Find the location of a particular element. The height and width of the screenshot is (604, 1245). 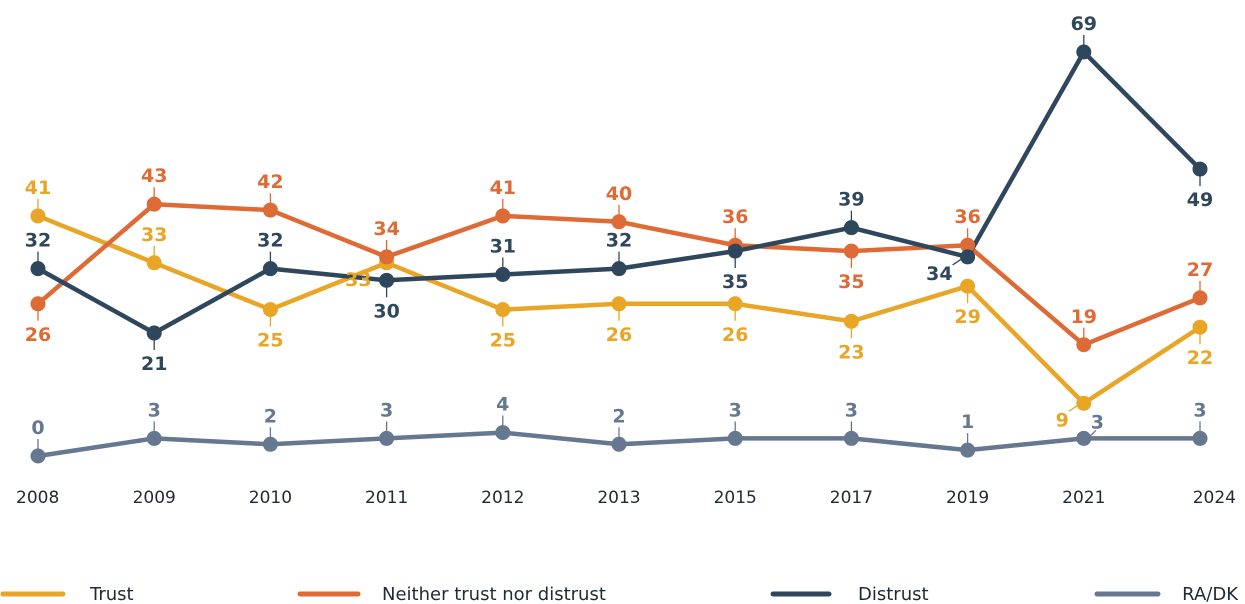

data-point-distrust-2011 is located at coordinates (387, 280).